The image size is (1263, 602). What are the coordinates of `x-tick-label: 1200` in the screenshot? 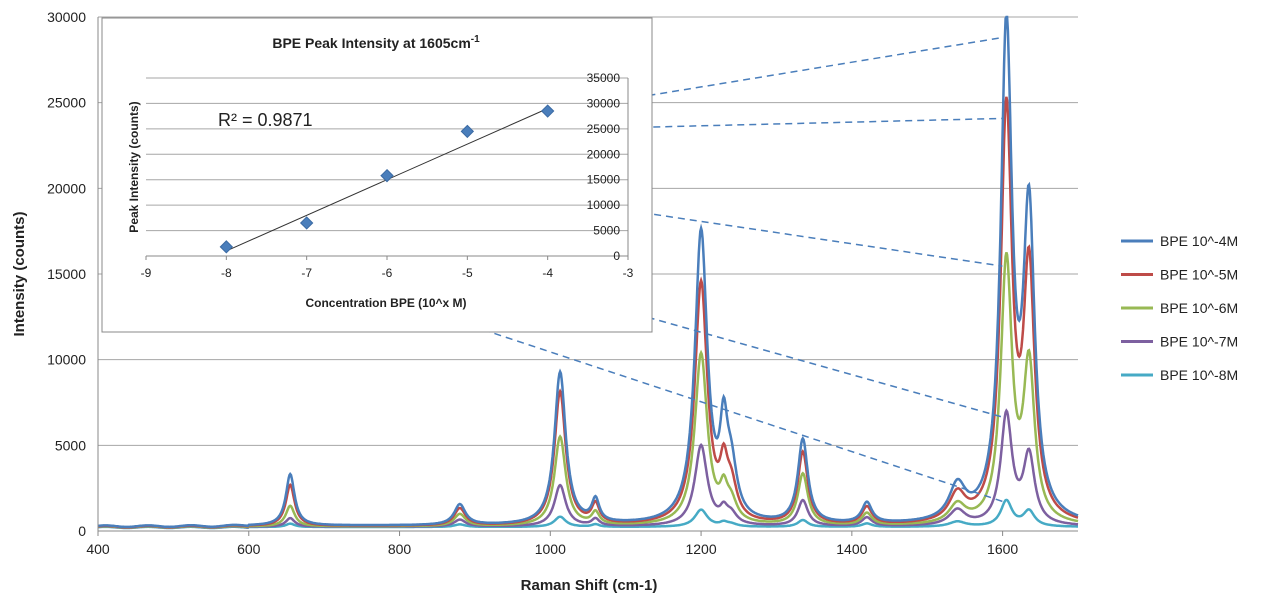 It's located at (700, 549).